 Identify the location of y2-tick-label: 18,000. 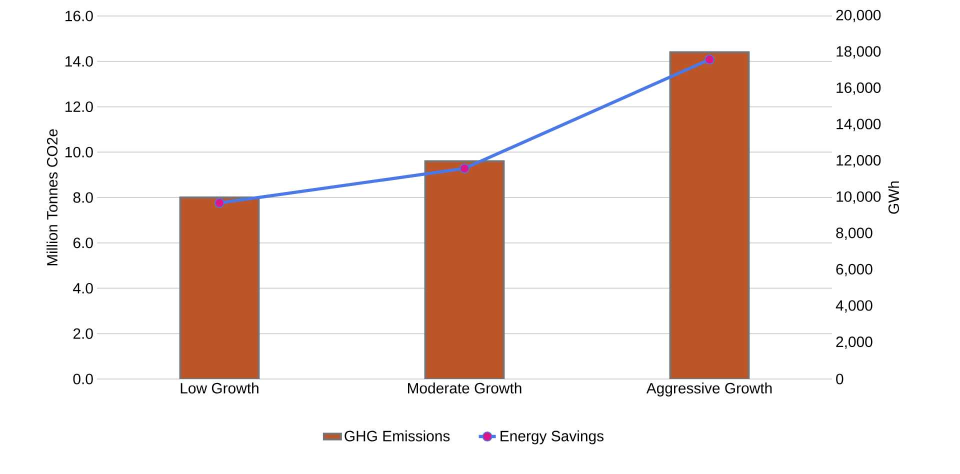
(858, 52).